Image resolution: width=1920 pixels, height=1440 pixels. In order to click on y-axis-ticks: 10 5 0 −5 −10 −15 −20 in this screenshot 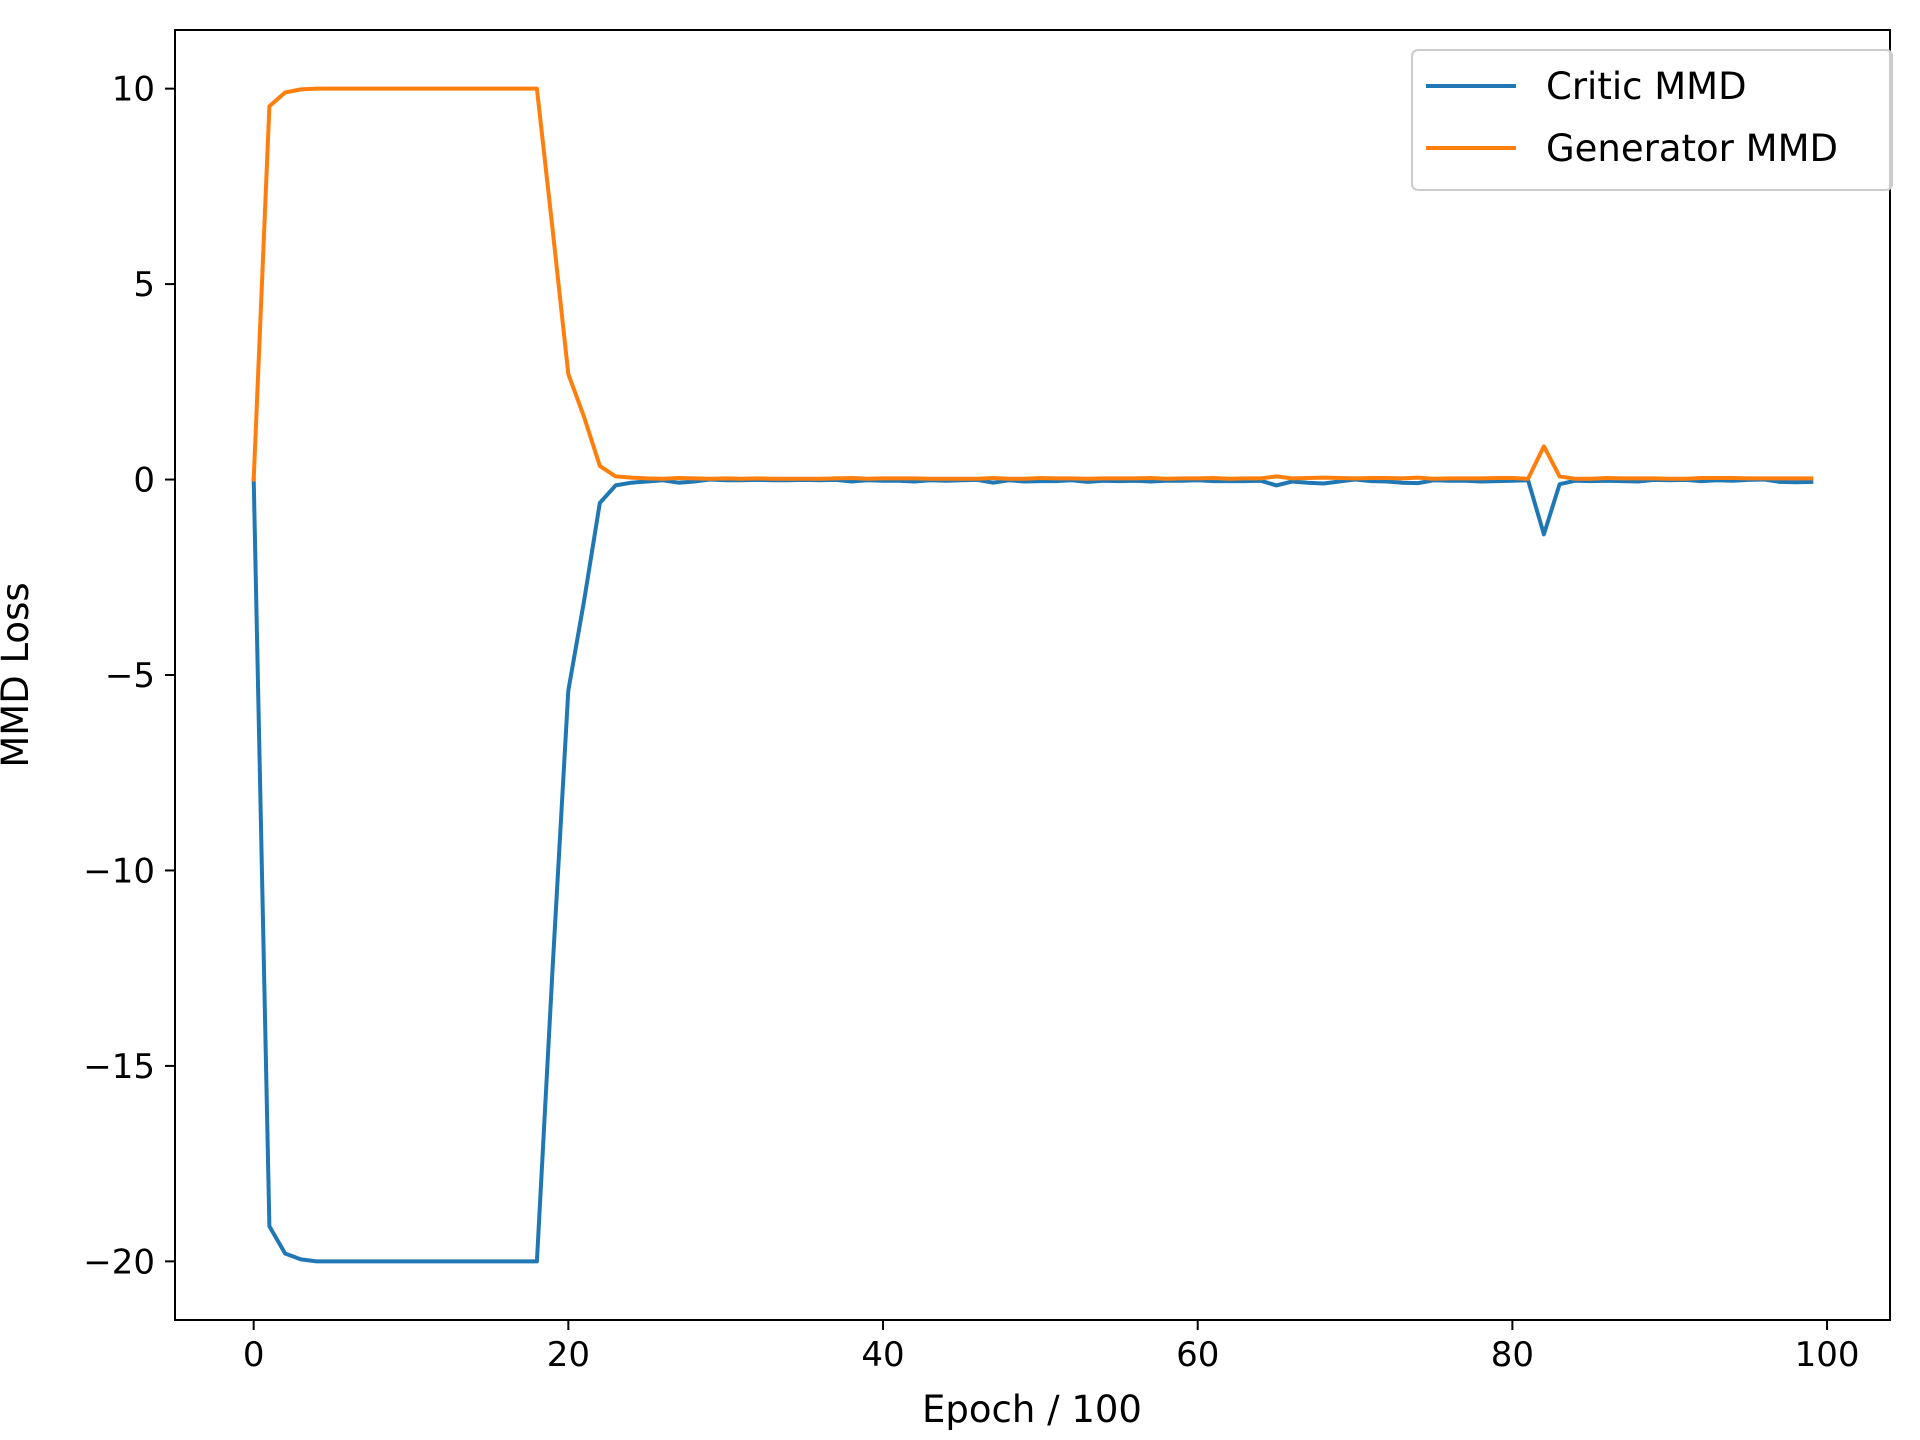, I will do `click(129, 676)`.